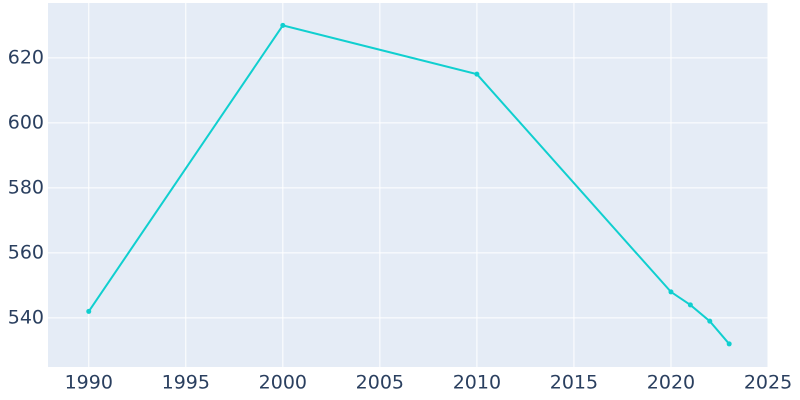  What do you see at coordinates (283, 383) in the screenshot?
I see `x-tick-label: 2000` at bounding box center [283, 383].